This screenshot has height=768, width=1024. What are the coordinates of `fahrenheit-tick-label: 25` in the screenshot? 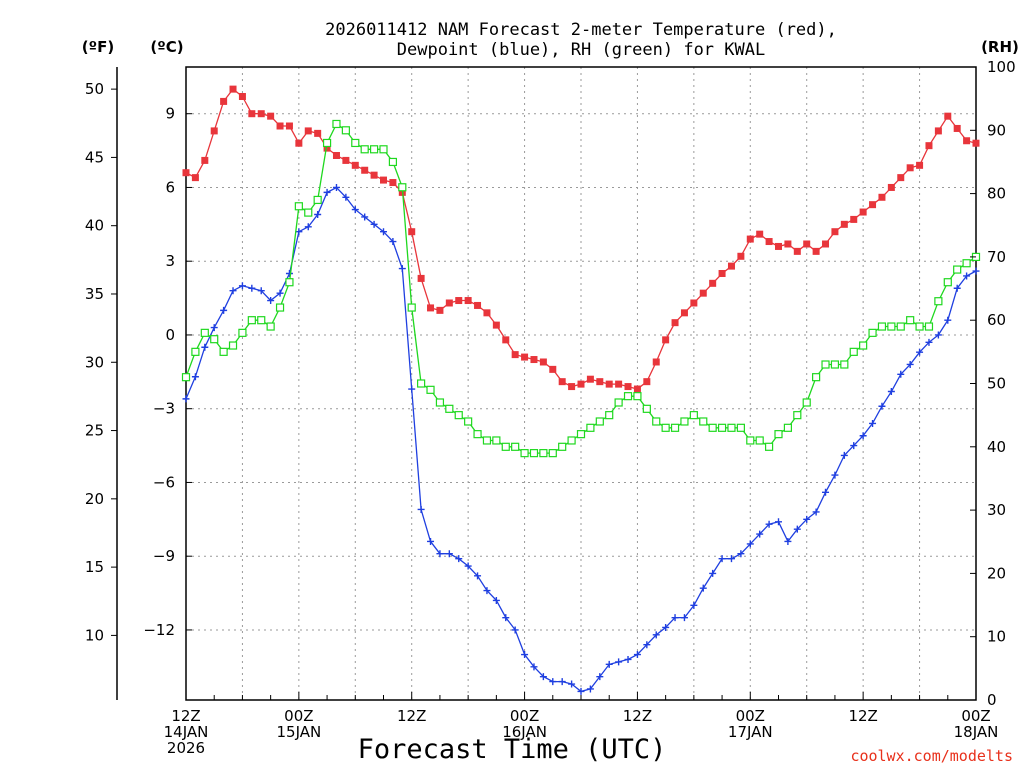 It's located at (94, 431).